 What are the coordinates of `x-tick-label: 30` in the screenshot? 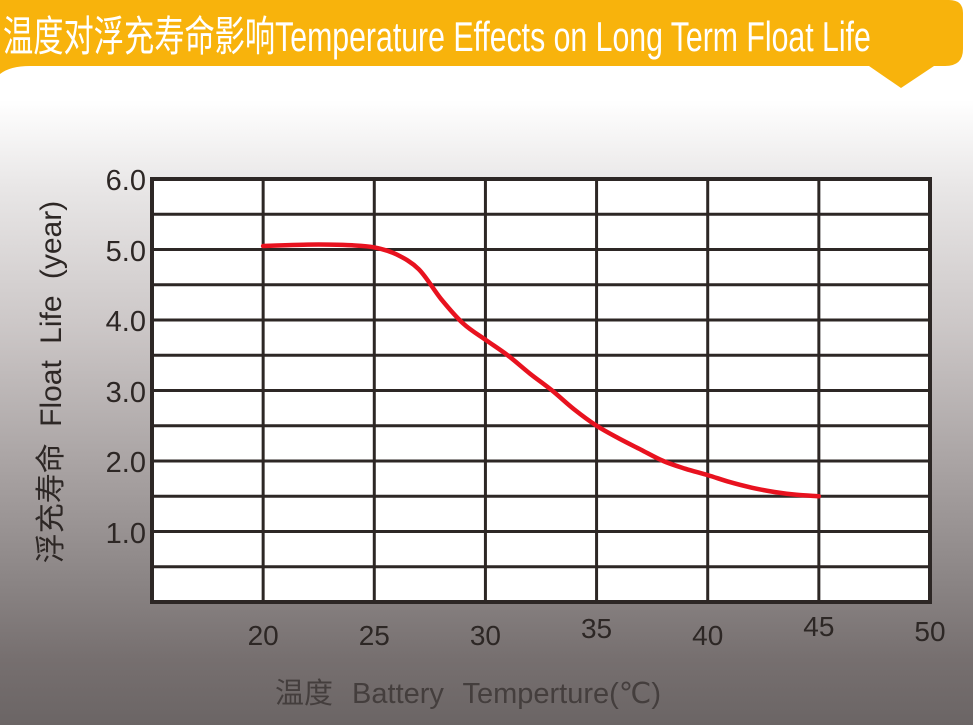 It's located at (485, 635).